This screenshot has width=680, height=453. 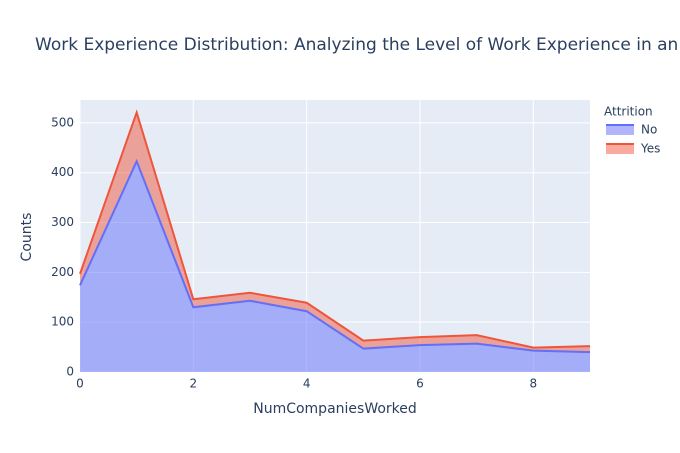 I want to click on y-tick-label: 400, so click(x=62, y=172).